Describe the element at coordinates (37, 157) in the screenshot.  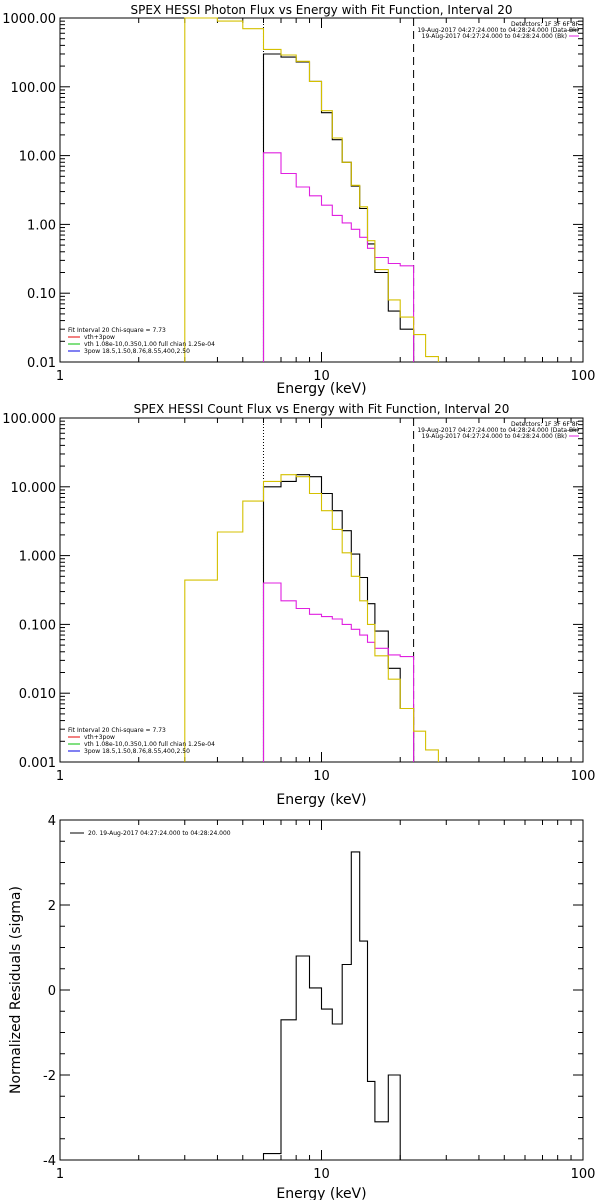
I see `y-tick-label: 10.00` at that location.